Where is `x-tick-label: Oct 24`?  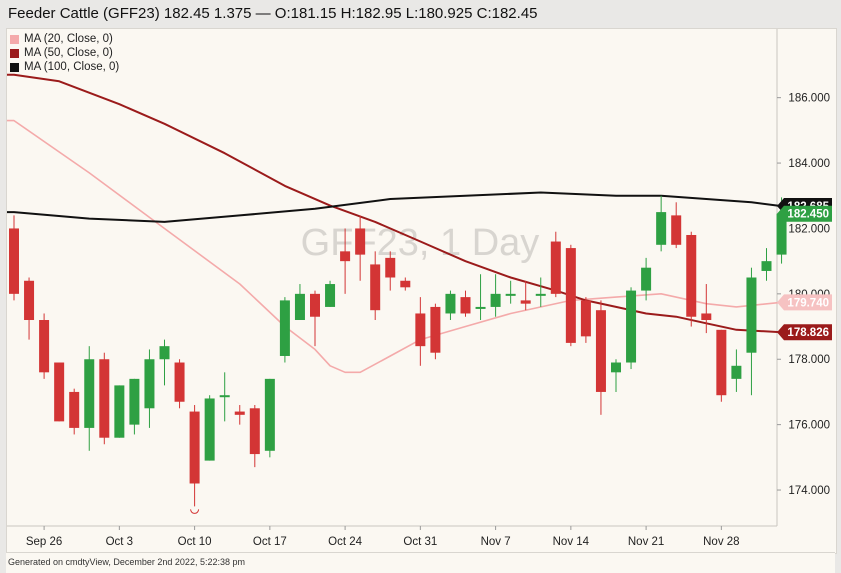 x-tick-label: Oct 24 is located at coordinates (345, 542).